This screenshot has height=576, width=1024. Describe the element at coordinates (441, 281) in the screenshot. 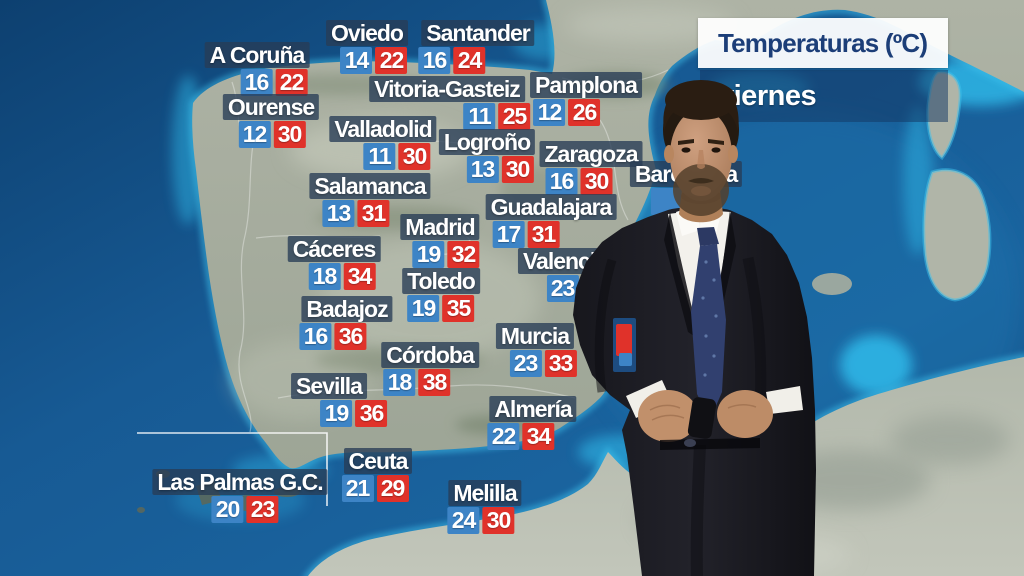

I see `city-name: Toledo` at that location.